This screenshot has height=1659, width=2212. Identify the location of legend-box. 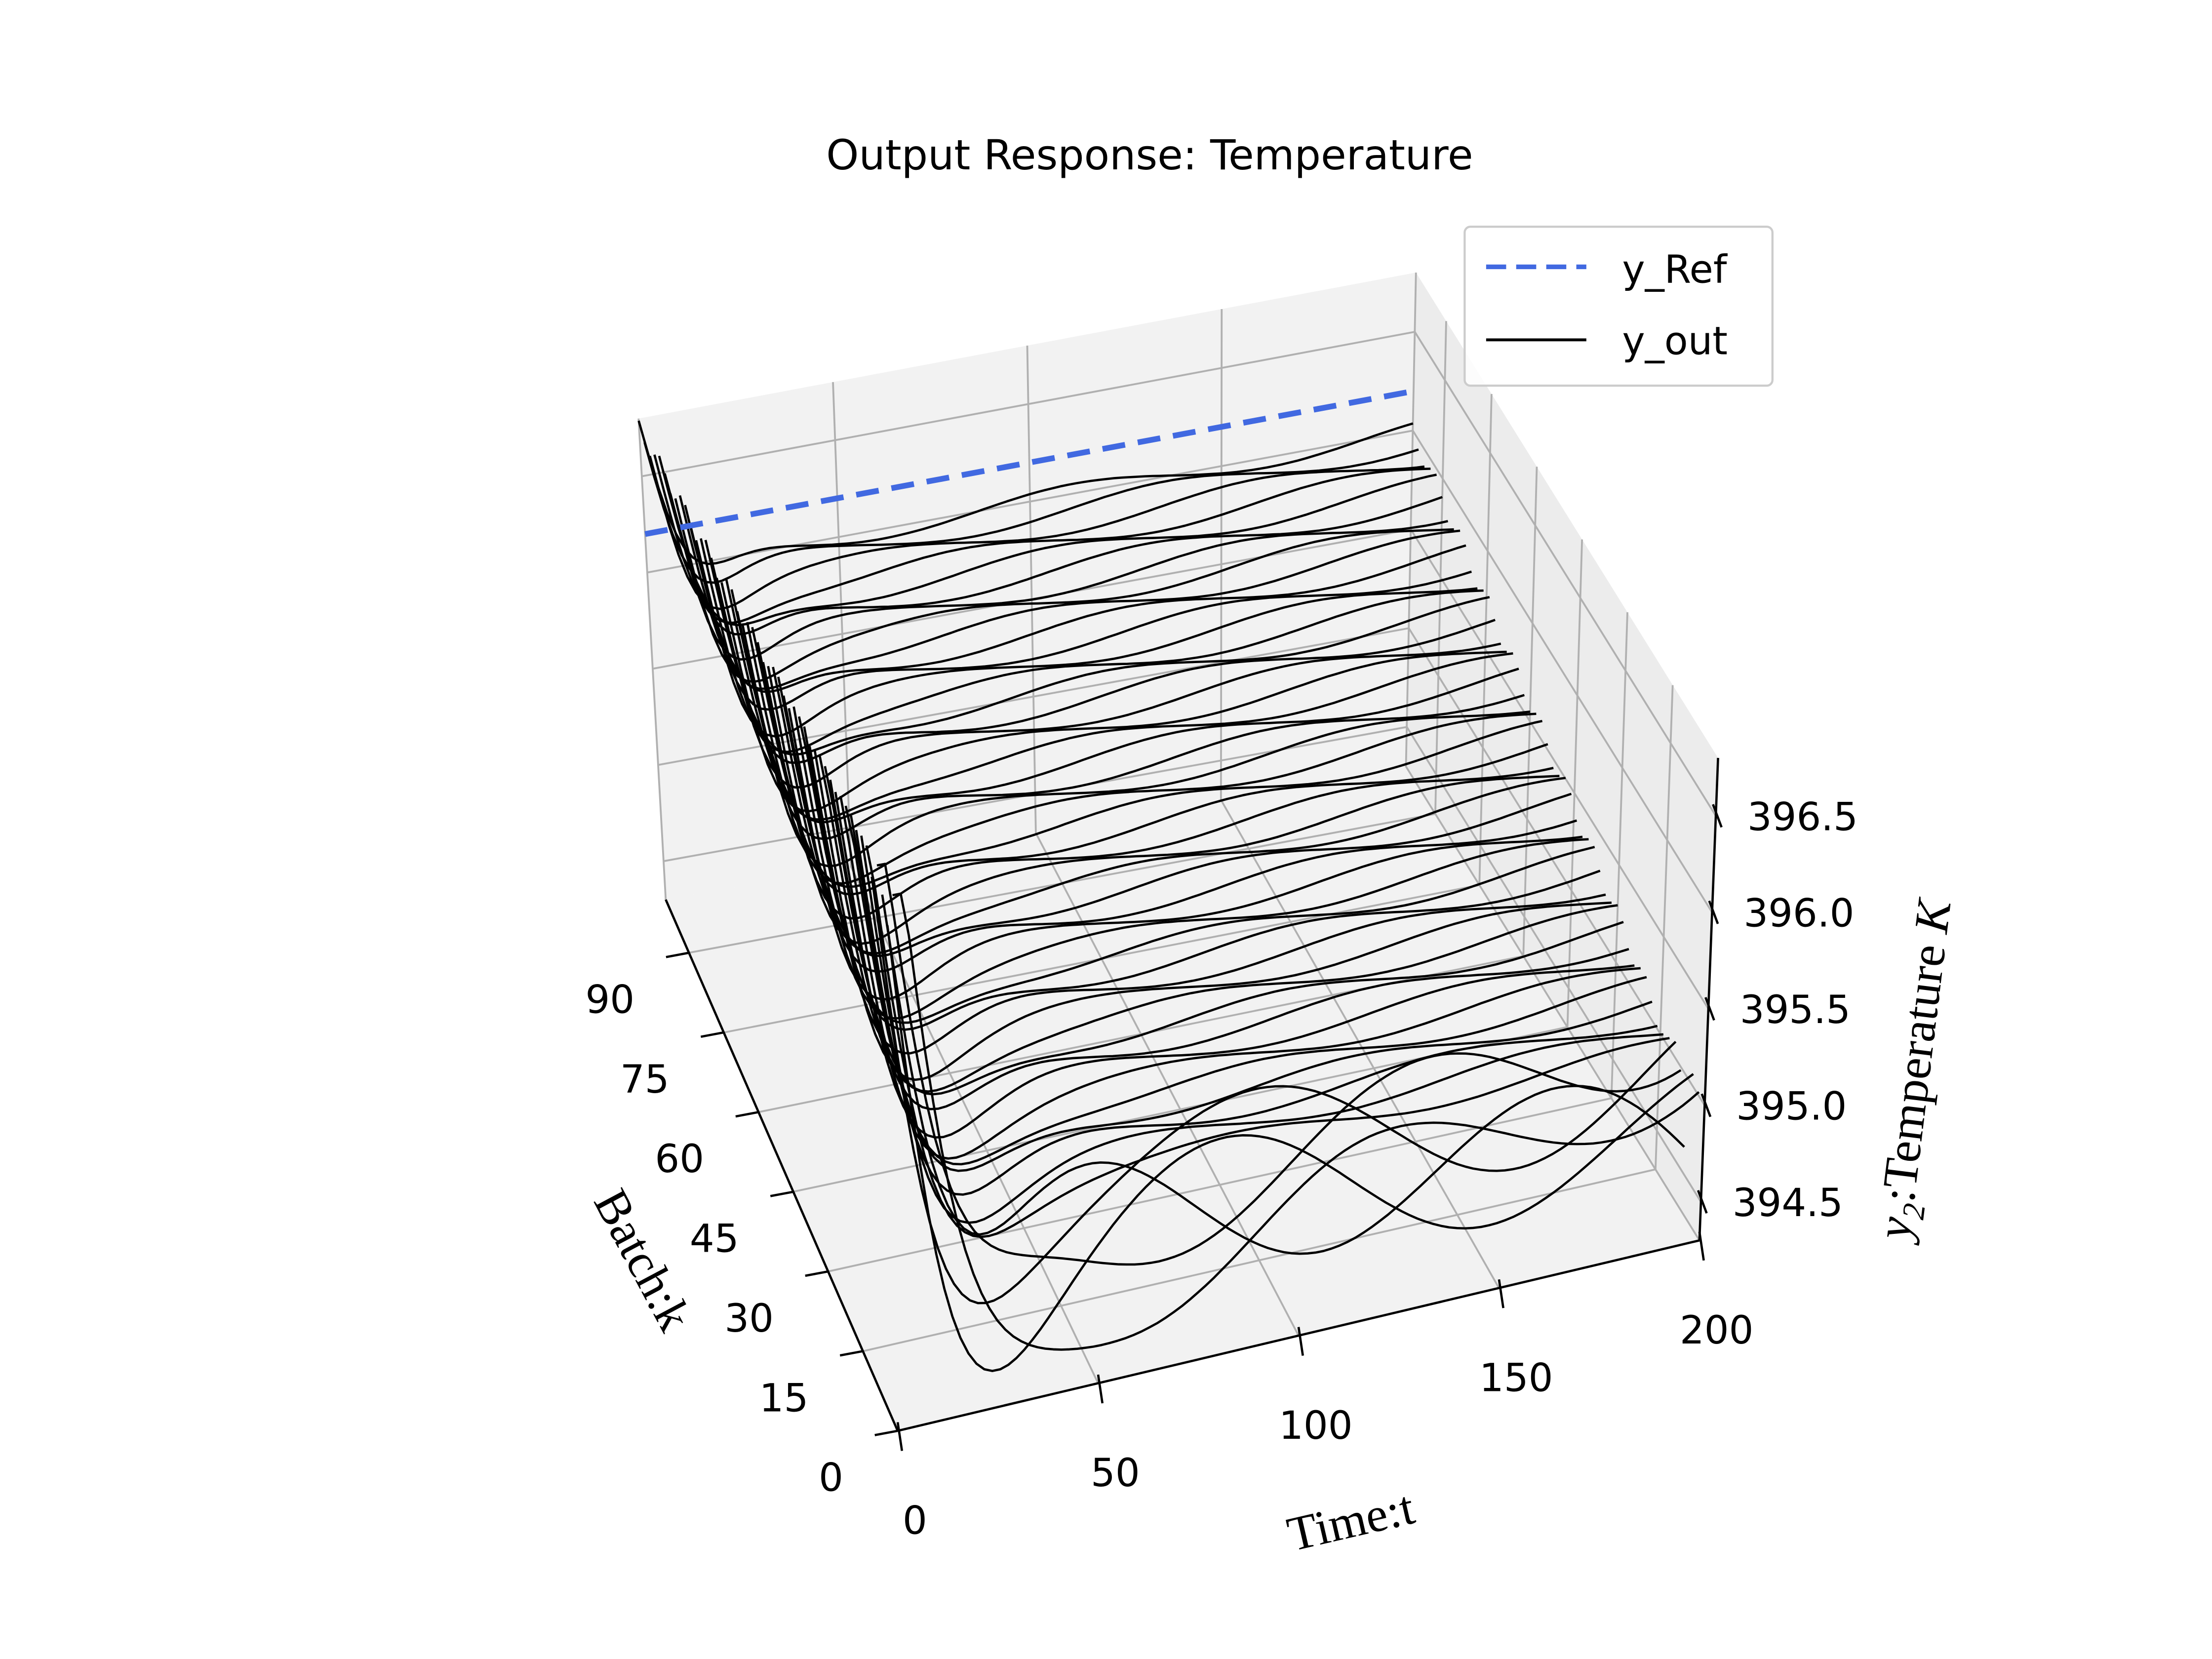
(1618, 307).